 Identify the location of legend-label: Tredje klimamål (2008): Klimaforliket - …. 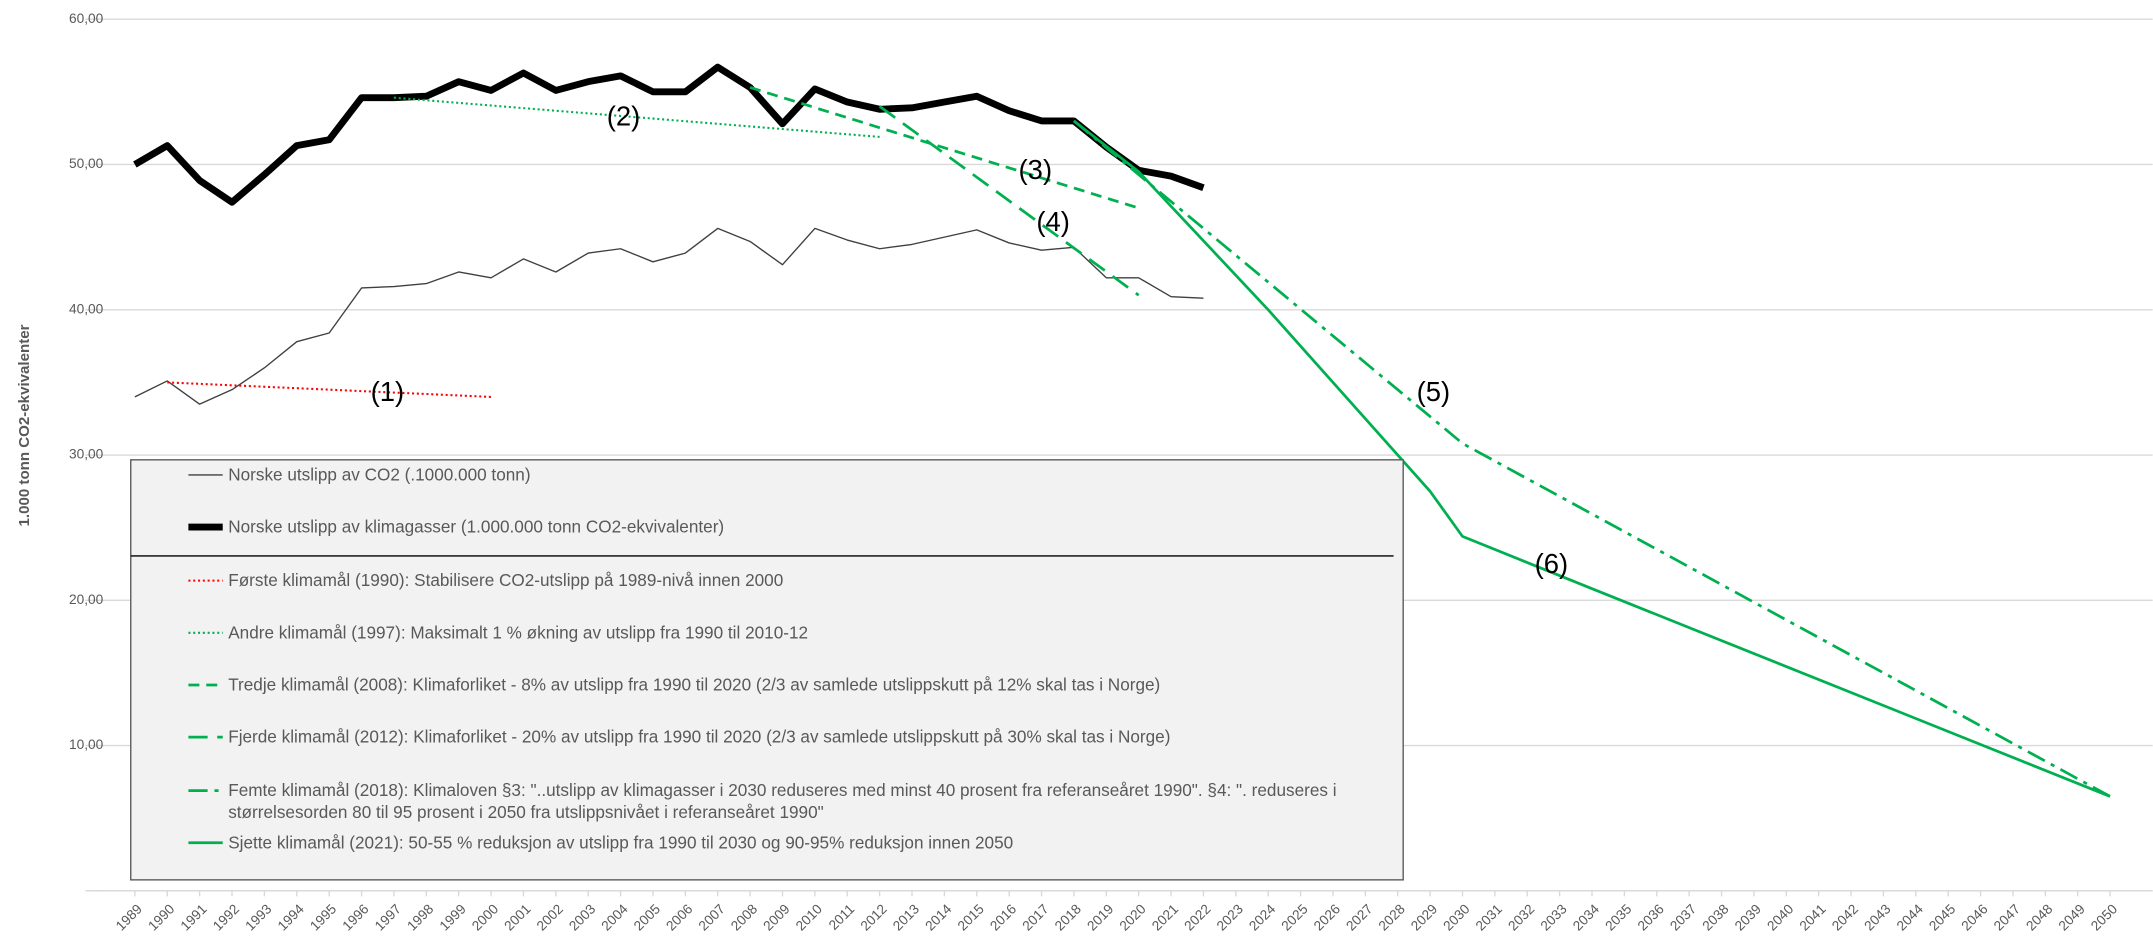
(694, 685).